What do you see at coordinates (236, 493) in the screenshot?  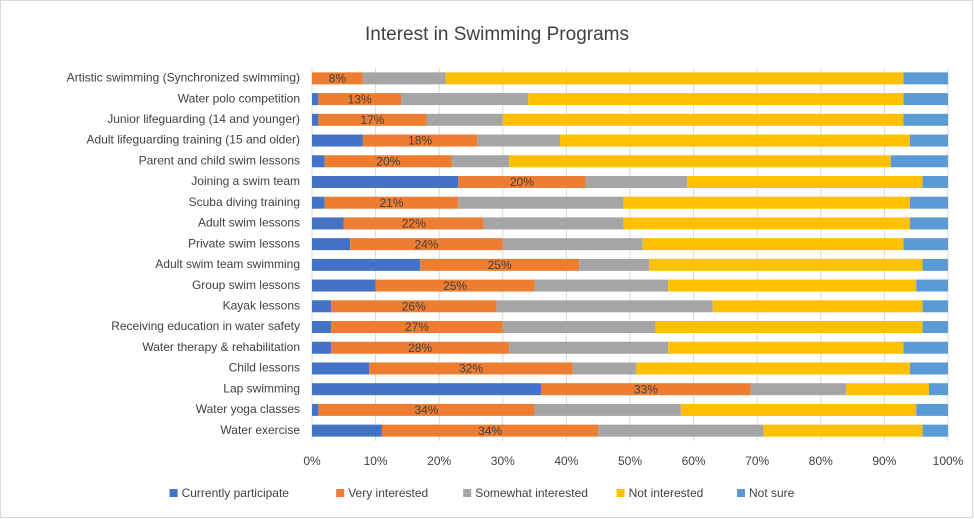 I see `legend-label: Currently participate` at bounding box center [236, 493].